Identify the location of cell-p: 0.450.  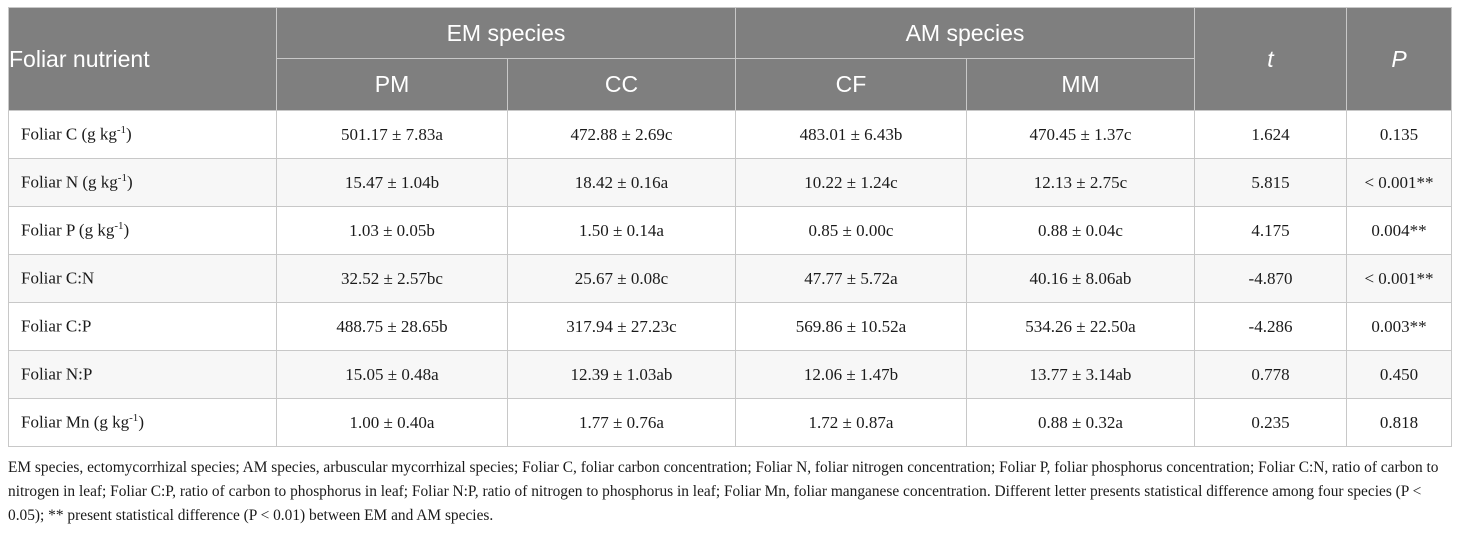
(1399, 374).